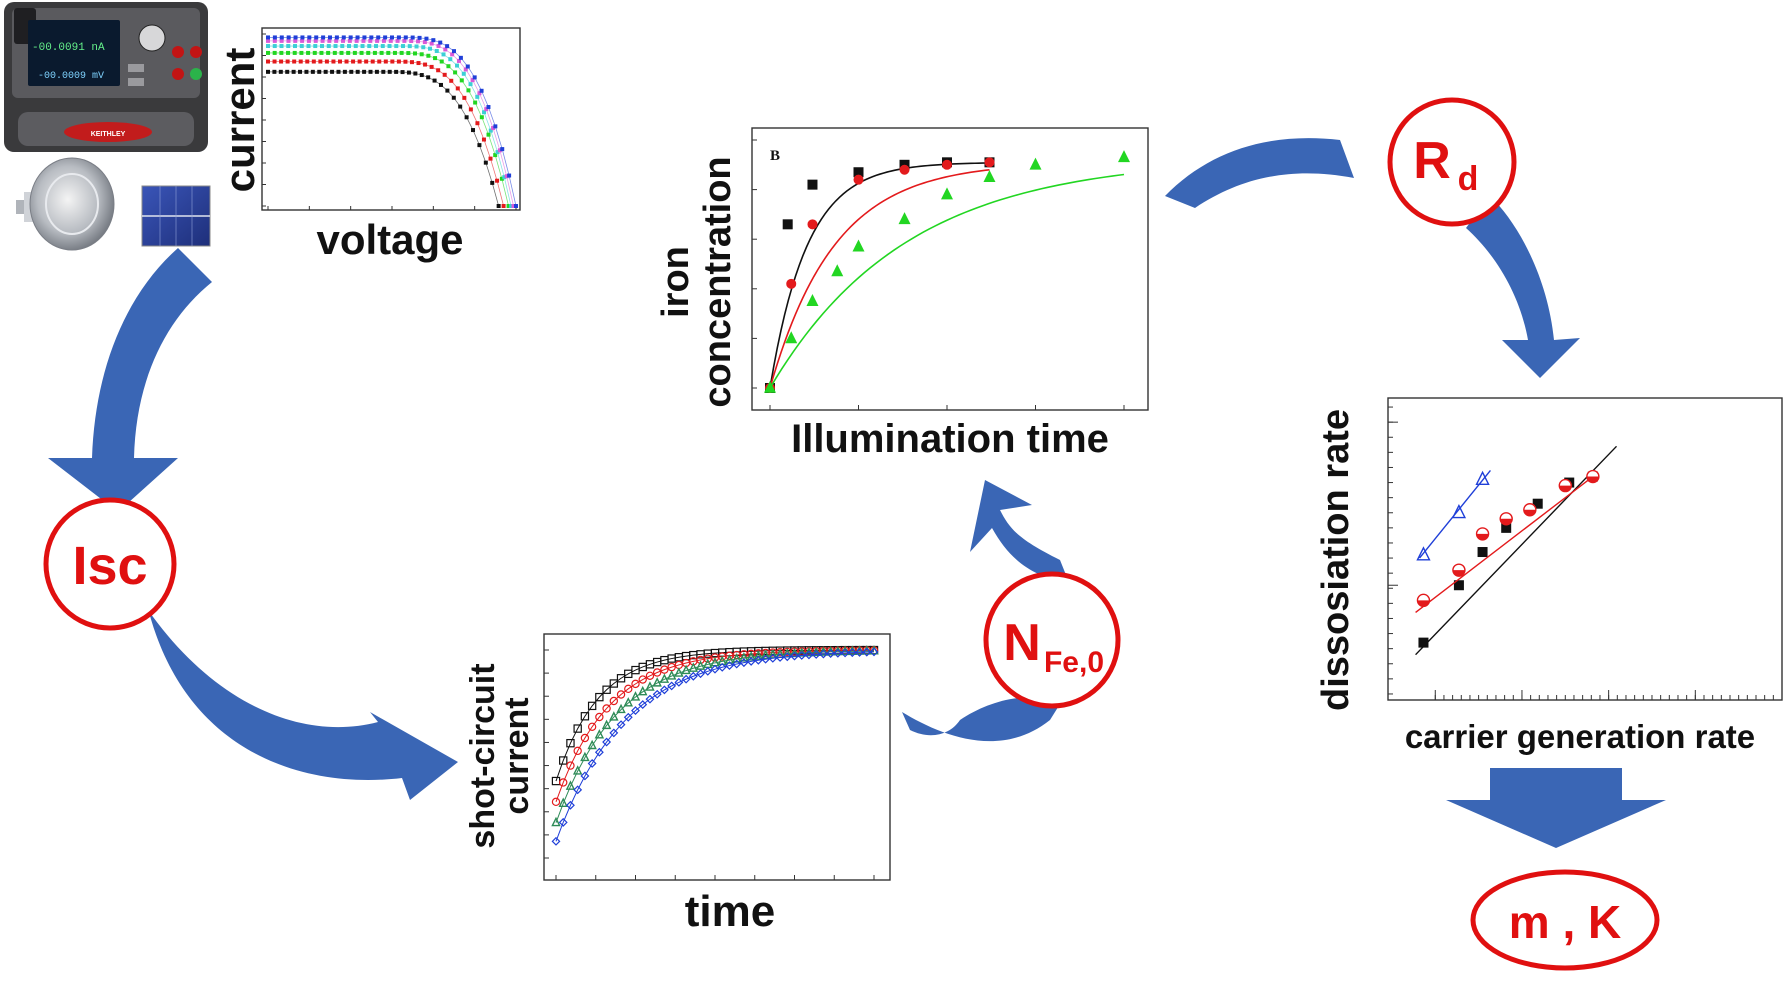 This screenshot has width=1789, height=985. What do you see at coordinates (981, 719) in the screenshot?
I see `arrow-current-to-nfe` at bounding box center [981, 719].